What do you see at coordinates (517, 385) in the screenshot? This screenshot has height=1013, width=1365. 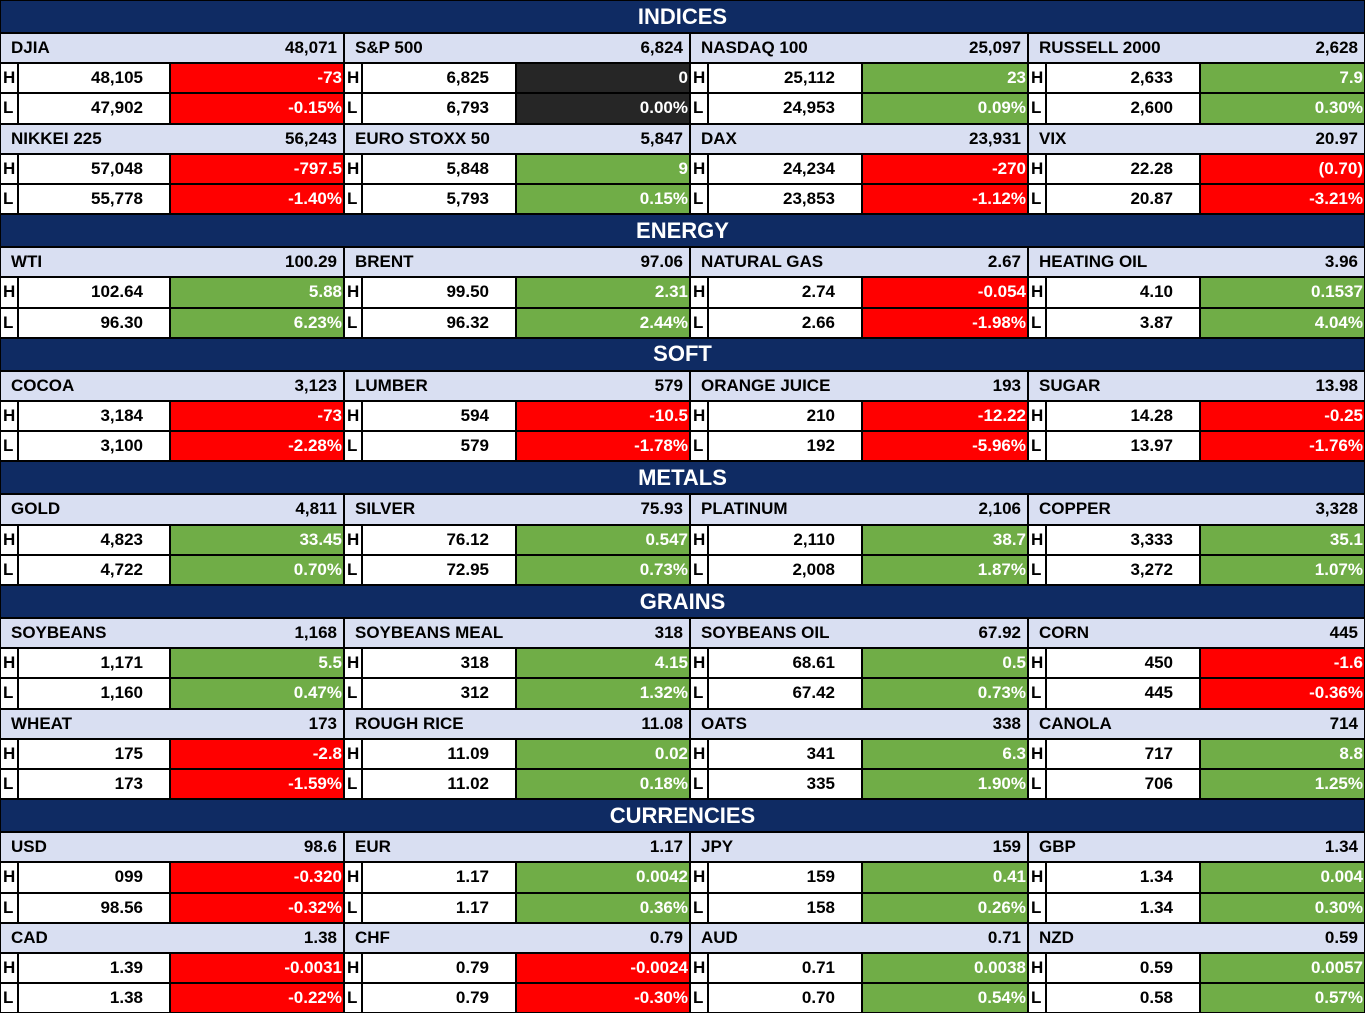 I see `ticker-lumber-header: LUMBER 579` at bounding box center [517, 385].